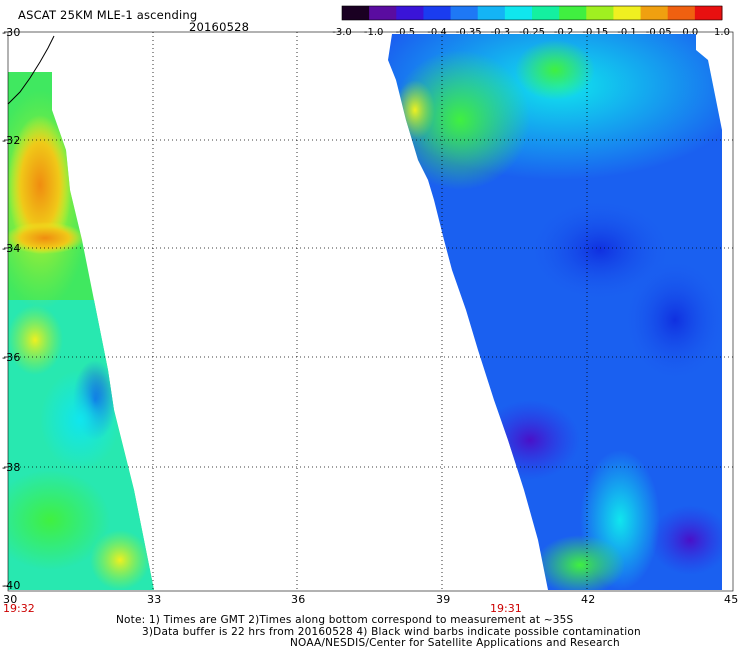  What do you see at coordinates (11, 585) in the screenshot?
I see `y-tick-label: -40` at bounding box center [11, 585].